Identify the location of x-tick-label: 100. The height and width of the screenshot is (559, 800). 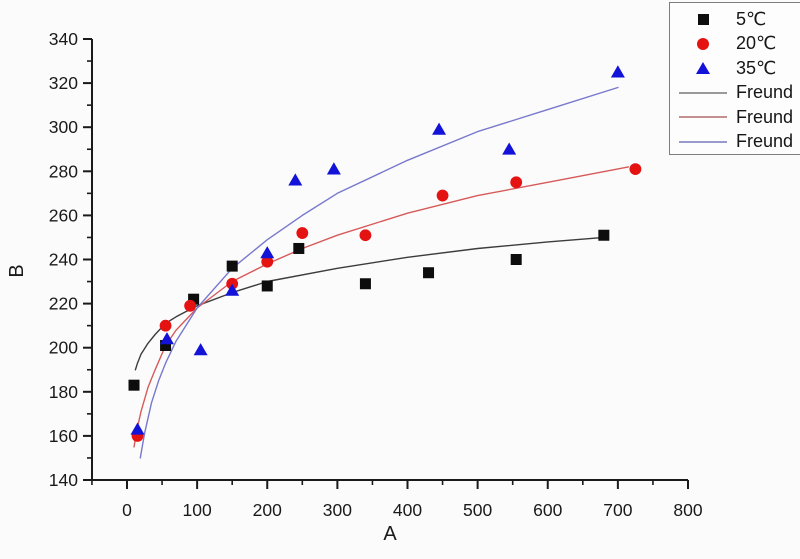
(197, 510).